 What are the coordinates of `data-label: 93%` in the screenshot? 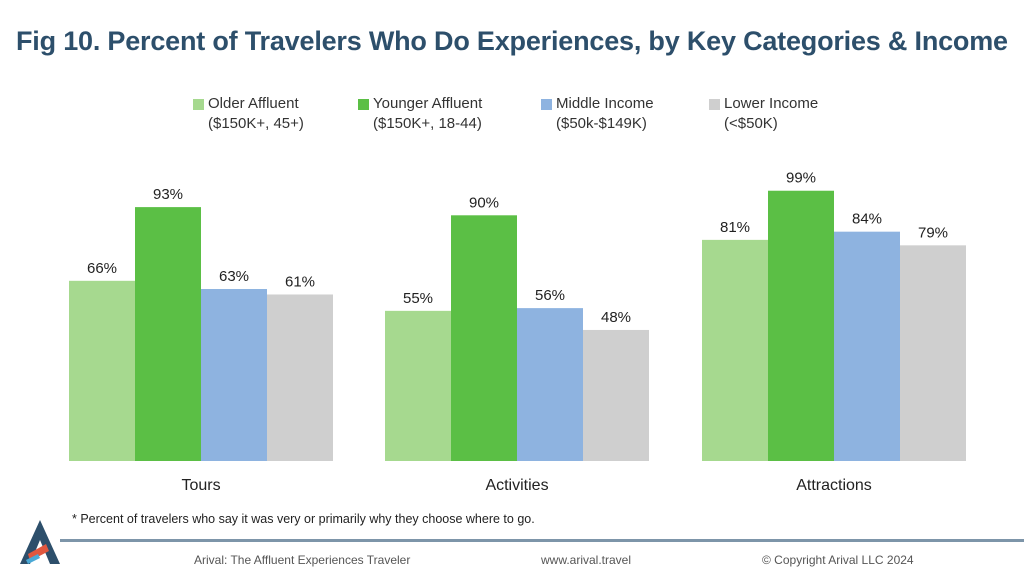 It's located at (168, 194).